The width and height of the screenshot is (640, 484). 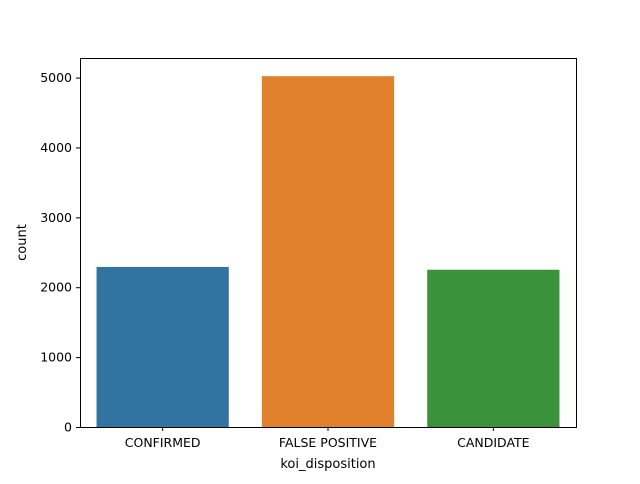 I want to click on x-axis-ticks: CONFIRMED FALSE POSITIVE CANDIDATE, so click(x=327, y=438).